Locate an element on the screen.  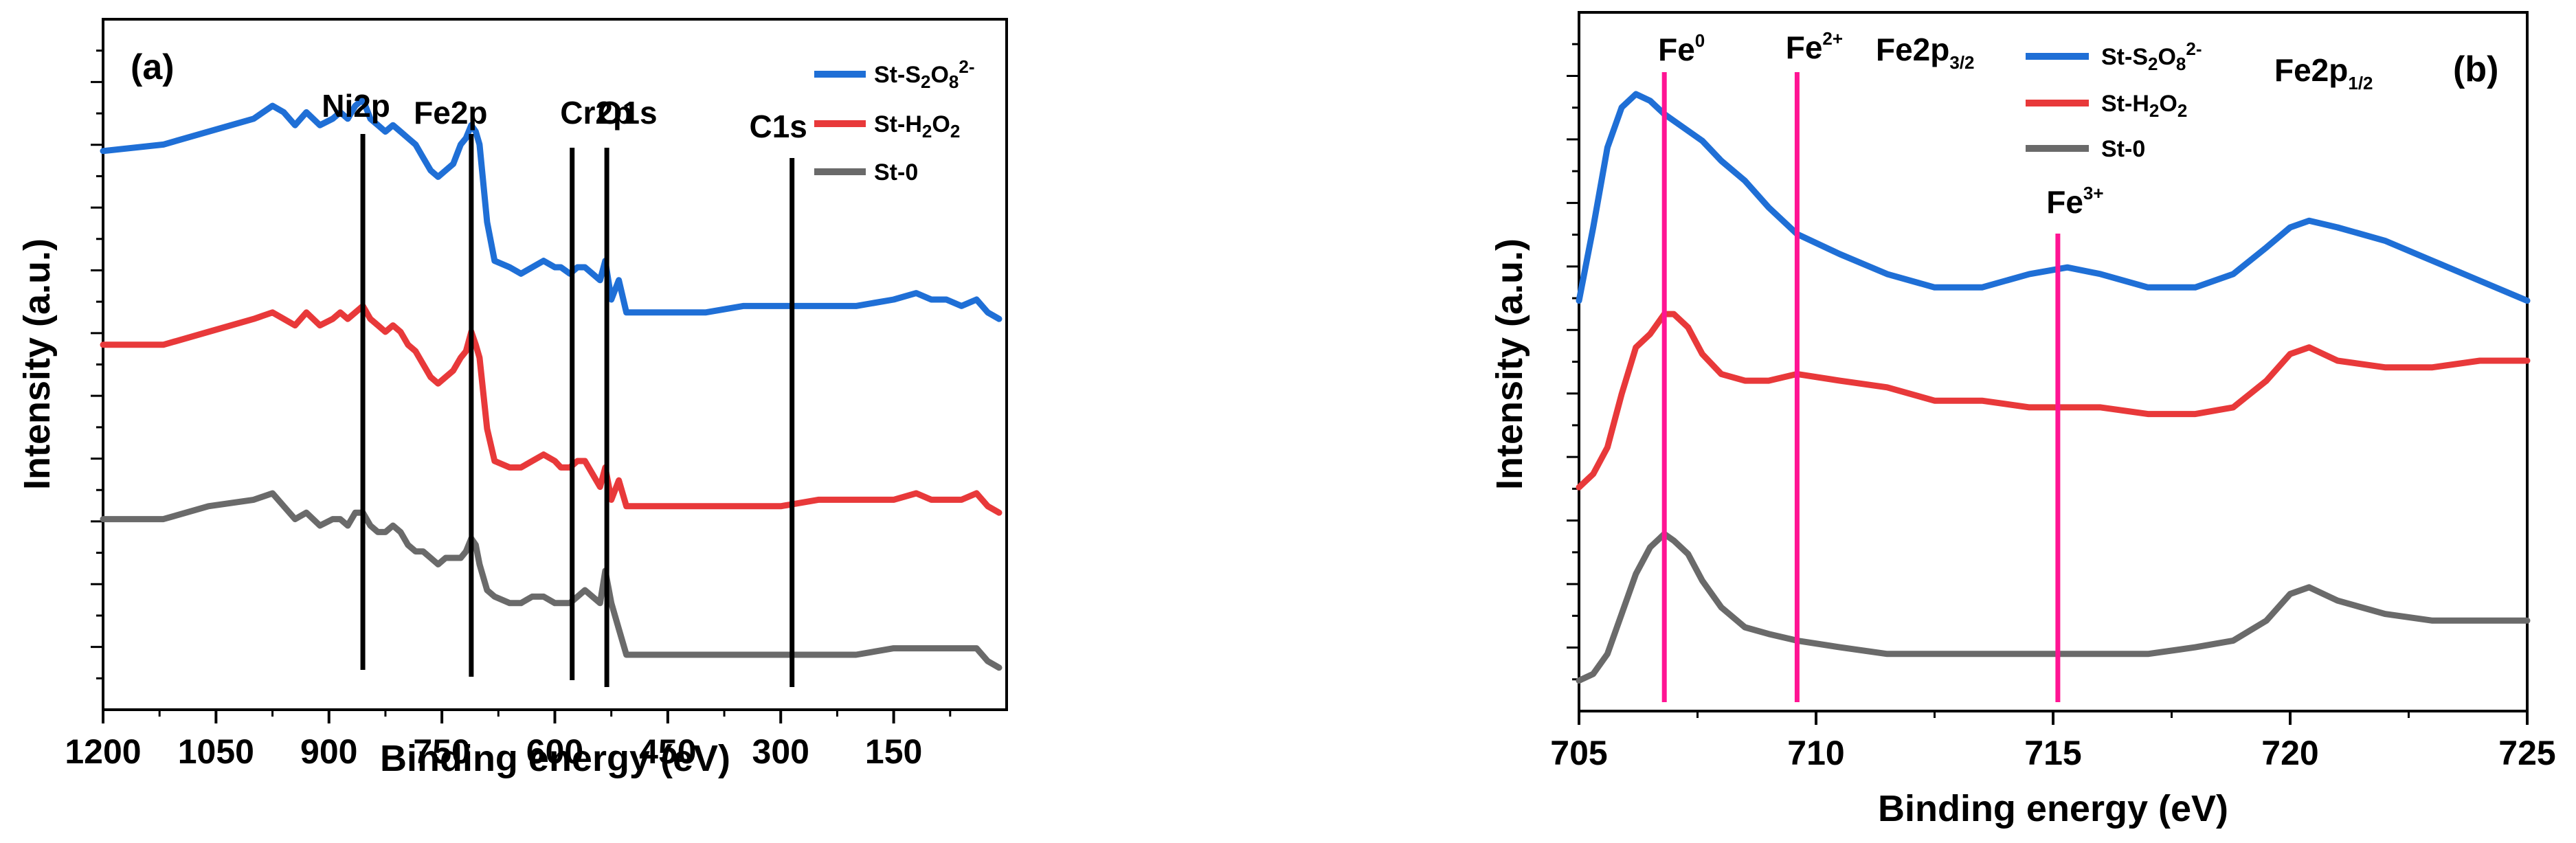
marker-label-o1s: O1s is located at coordinates (628, 113).